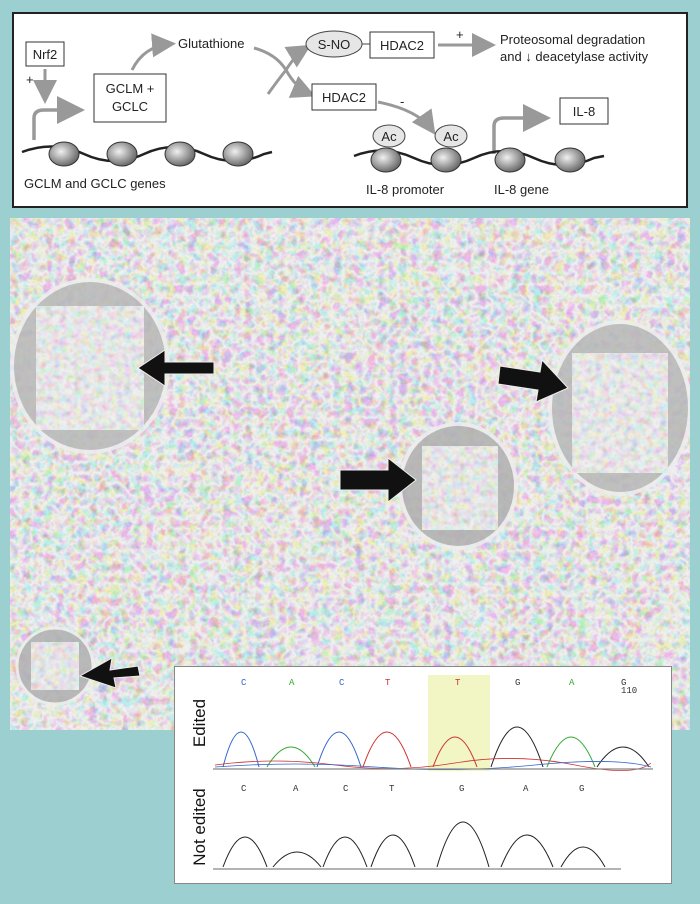 The image size is (700, 904). Describe the element at coordinates (130, 98) in the screenshot. I see `gclm-gclc-box` at that location.